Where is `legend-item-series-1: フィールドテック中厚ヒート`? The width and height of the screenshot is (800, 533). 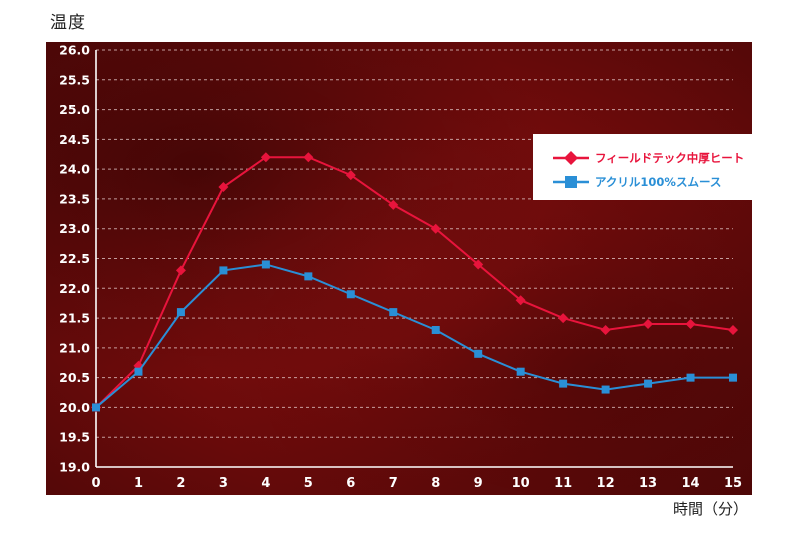
legend-item-series-1: フィールドテック中厚ヒート is located at coordinates (645, 158).